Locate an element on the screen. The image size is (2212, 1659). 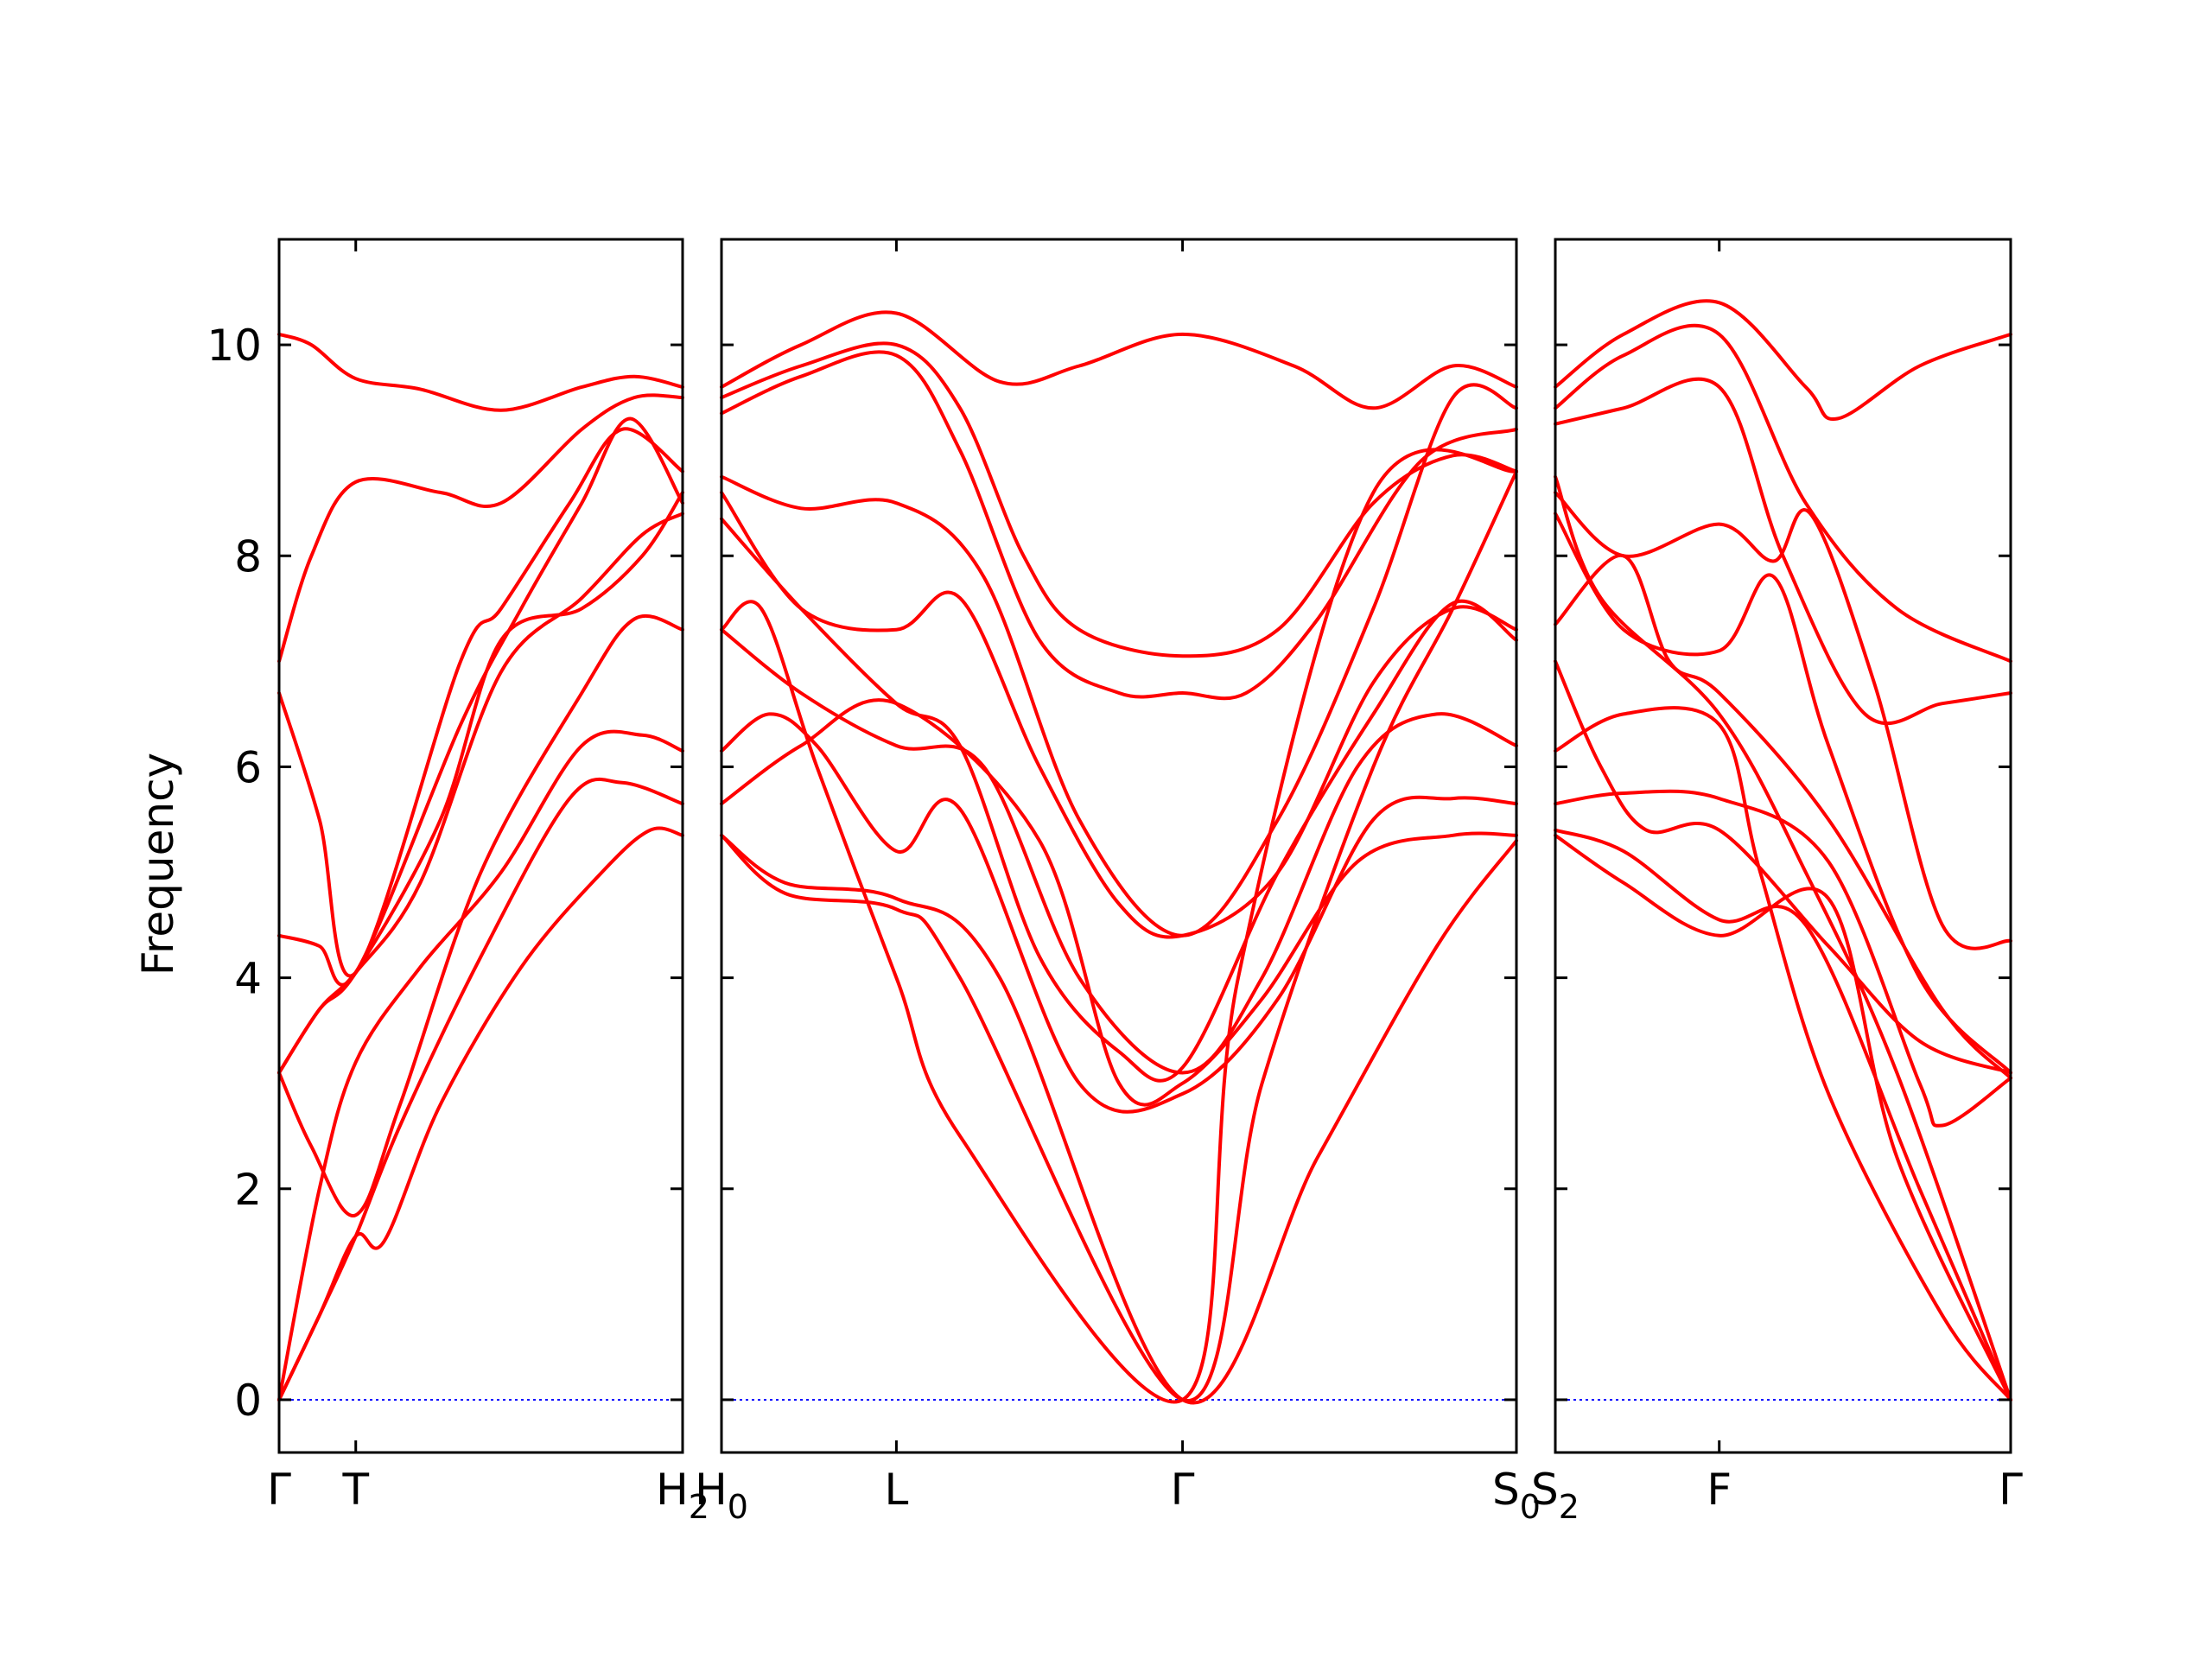
y-tick-label: 4 is located at coordinates (248, 979).